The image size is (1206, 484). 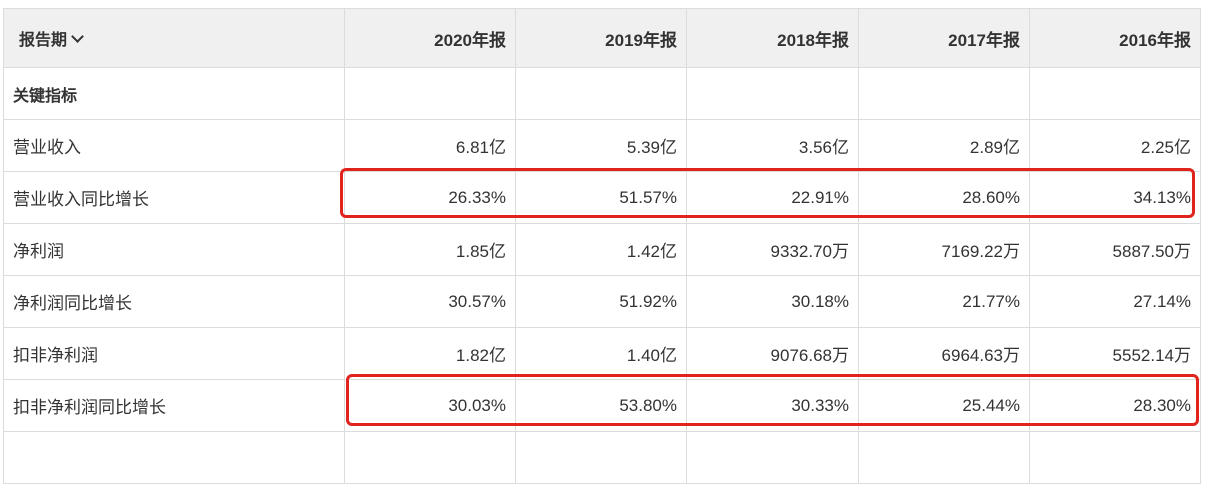 I want to click on cell: 21.77%, so click(x=944, y=301).